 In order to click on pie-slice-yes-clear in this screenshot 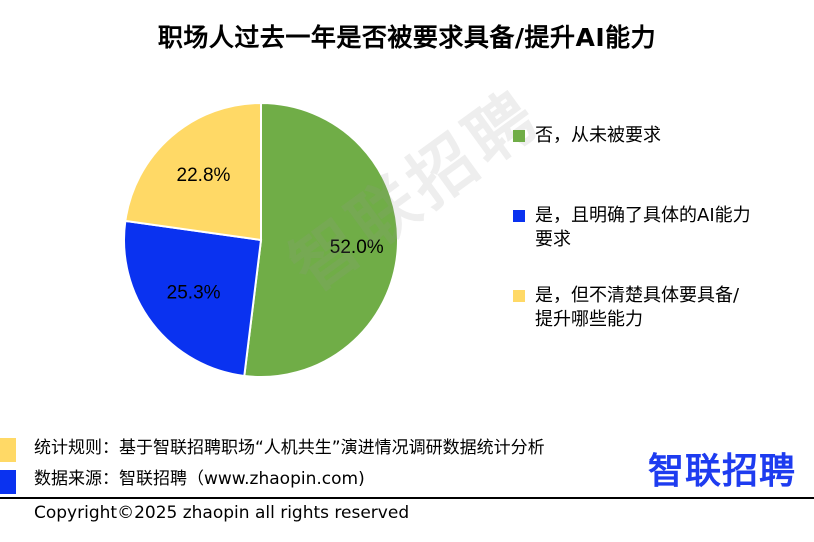, I will do `click(193, 298)`.